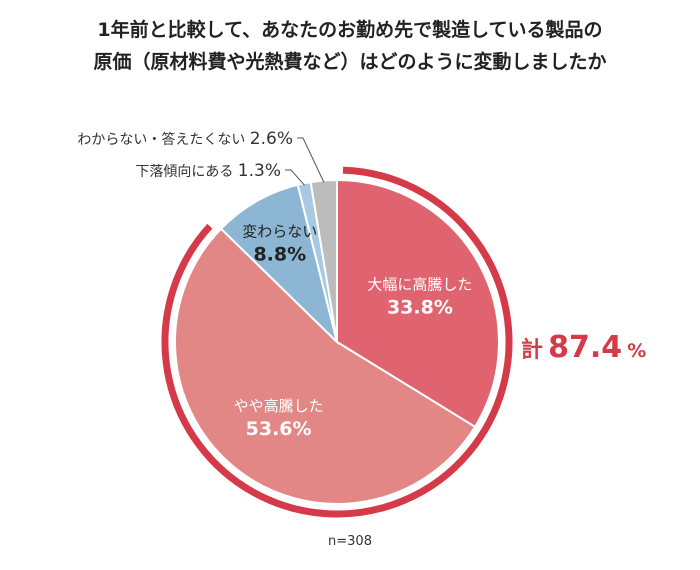 The image size is (700, 570). I want to click on total-value: 87.4, so click(585, 347).